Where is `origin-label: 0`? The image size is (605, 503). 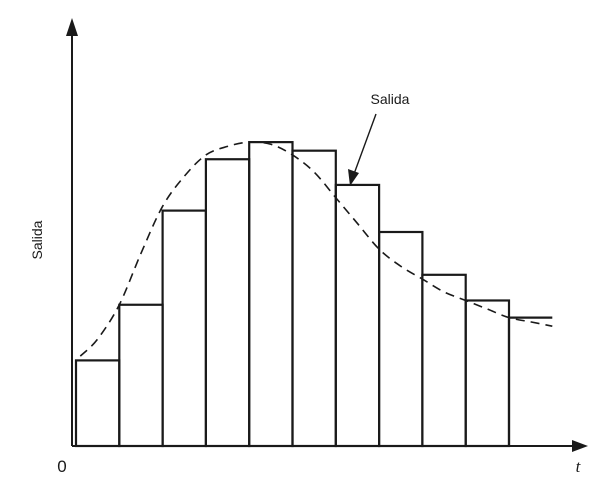
origin-label: 0 is located at coordinates (61, 466).